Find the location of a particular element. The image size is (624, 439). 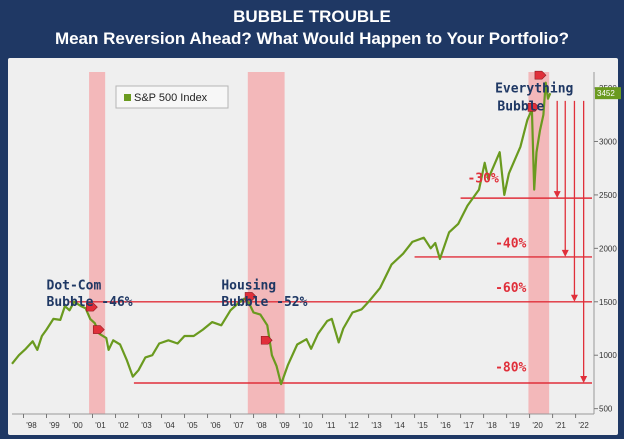

last-value-tag is located at coordinates (608, 93).